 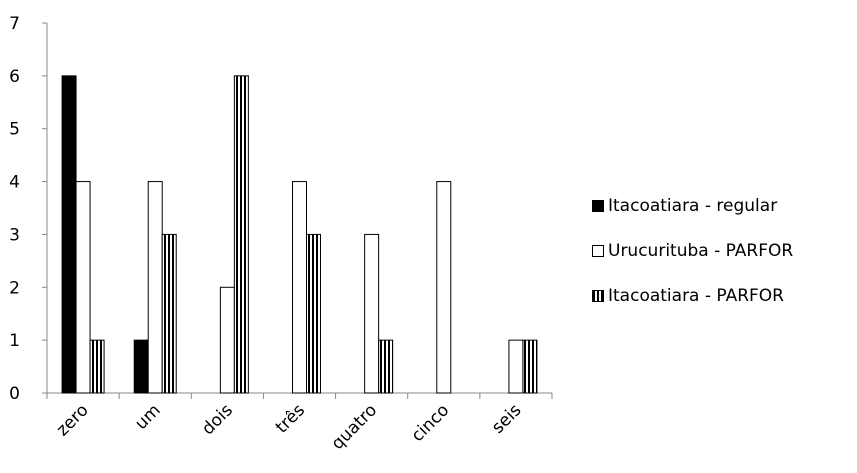 I want to click on bar-urucurituba-parfor-zero, so click(x=83, y=287).